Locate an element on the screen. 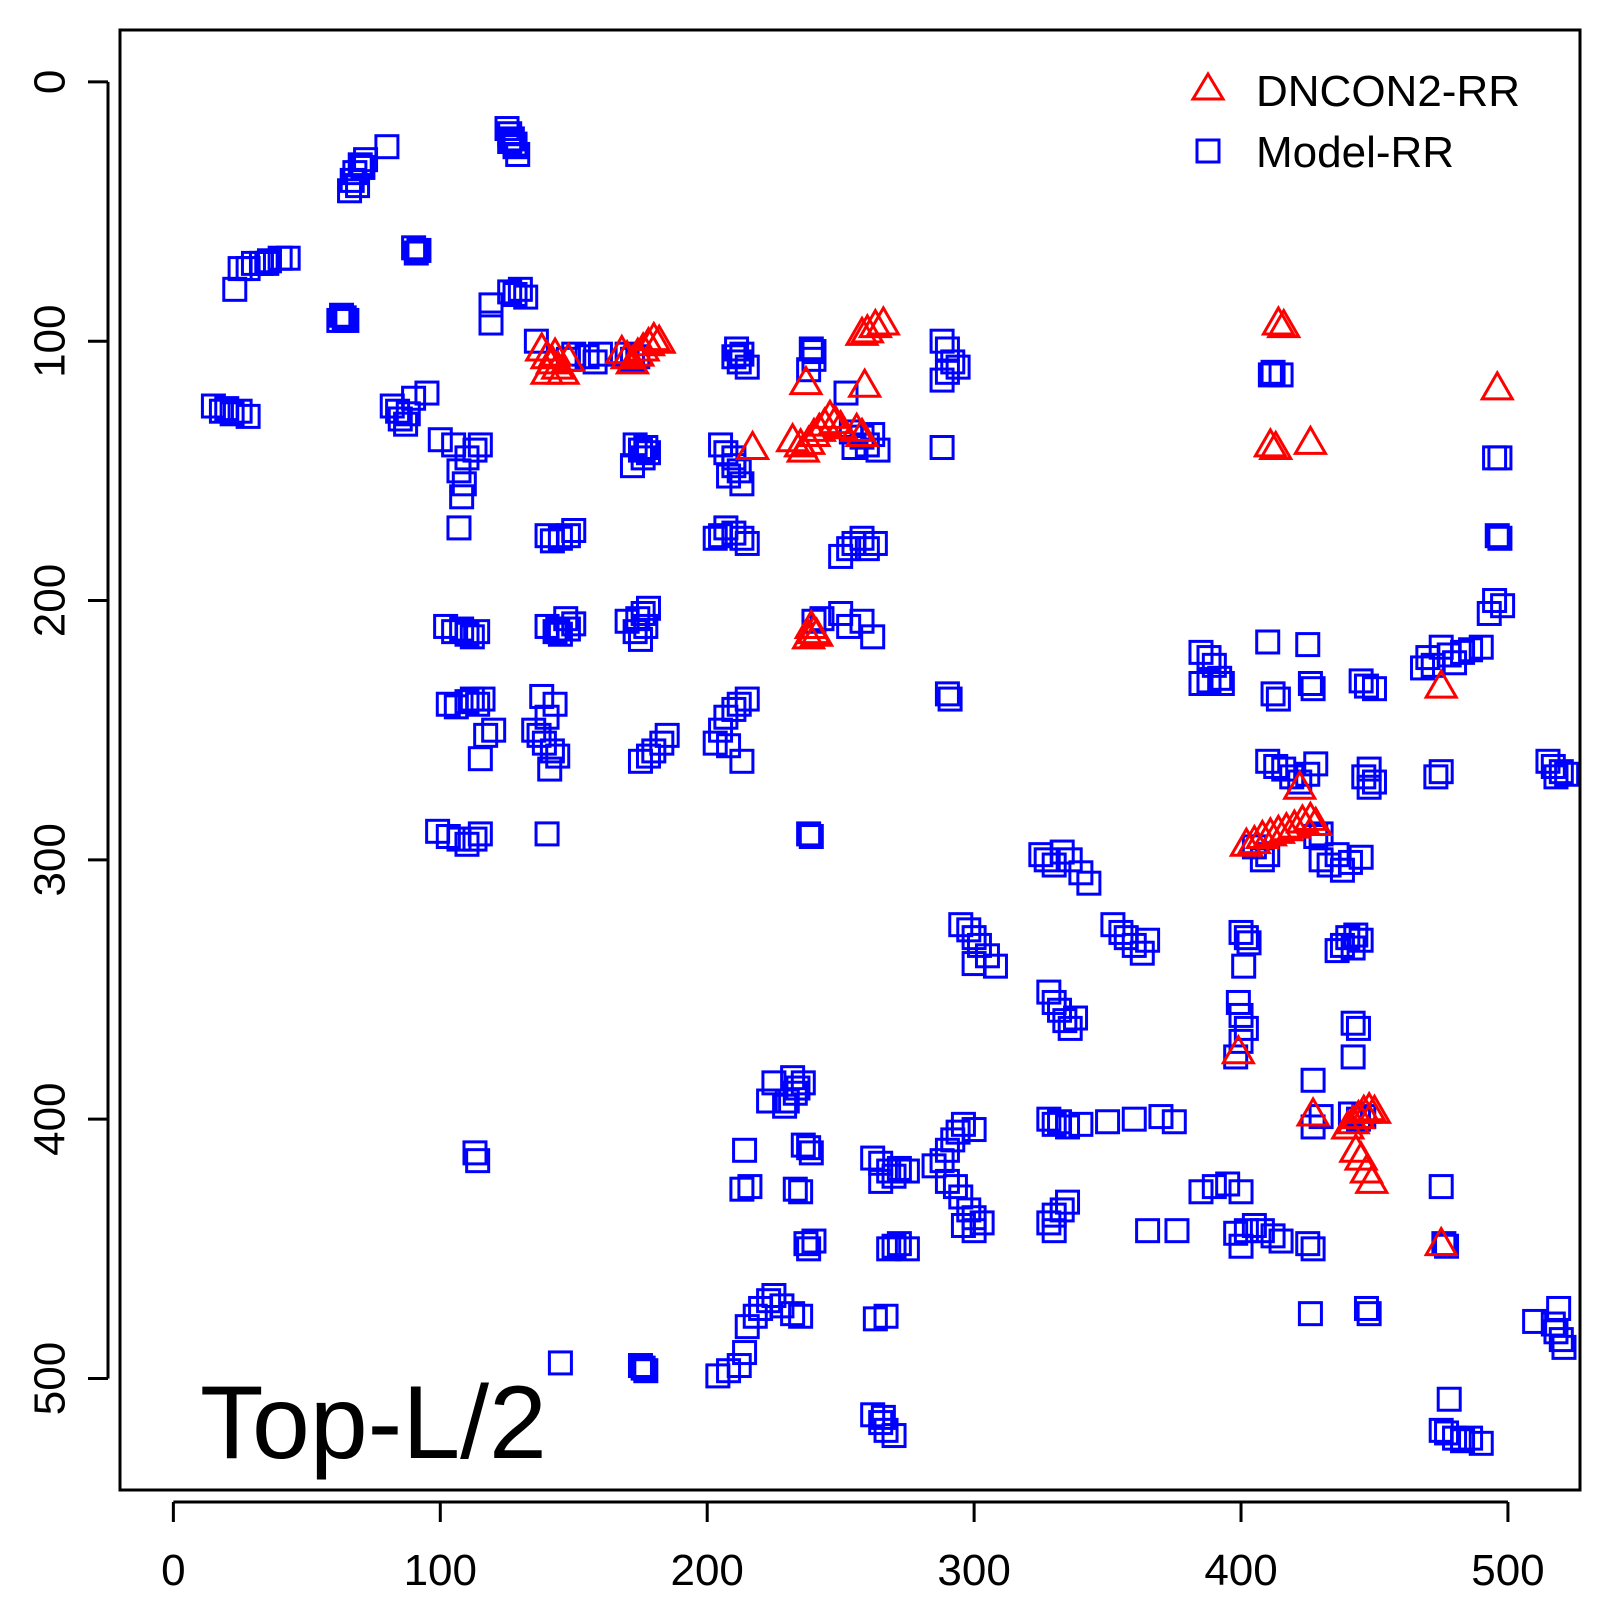 This screenshot has height=1600, width=1600. legend-label-model-rr: Model-RR is located at coordinates (1355, 152).